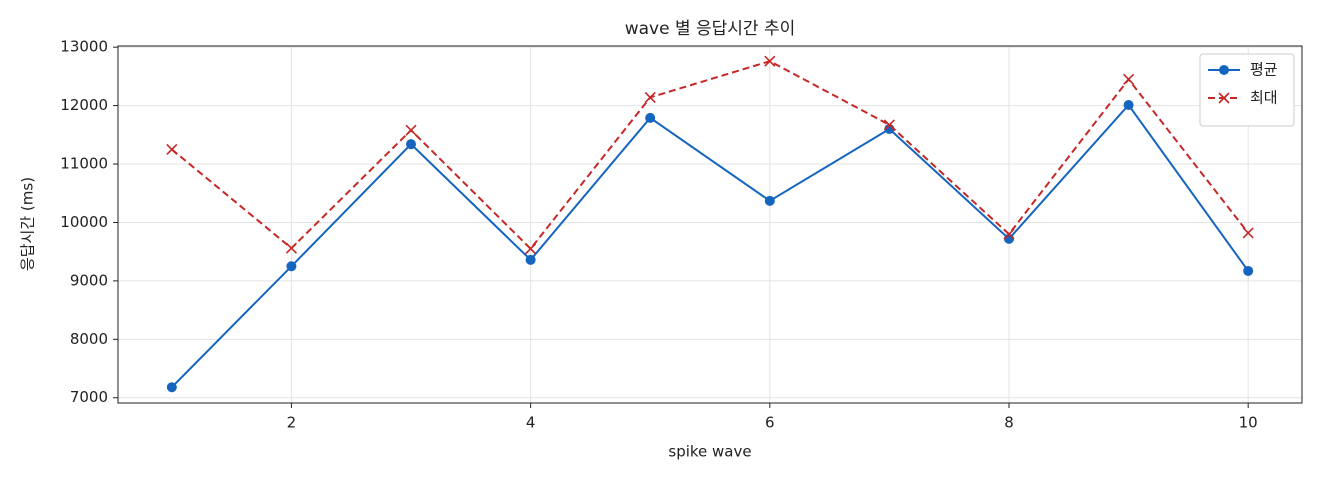 This screenshot has width=1320, height=480. I want to click on y-tick-label: 9000, so click(89, 280).